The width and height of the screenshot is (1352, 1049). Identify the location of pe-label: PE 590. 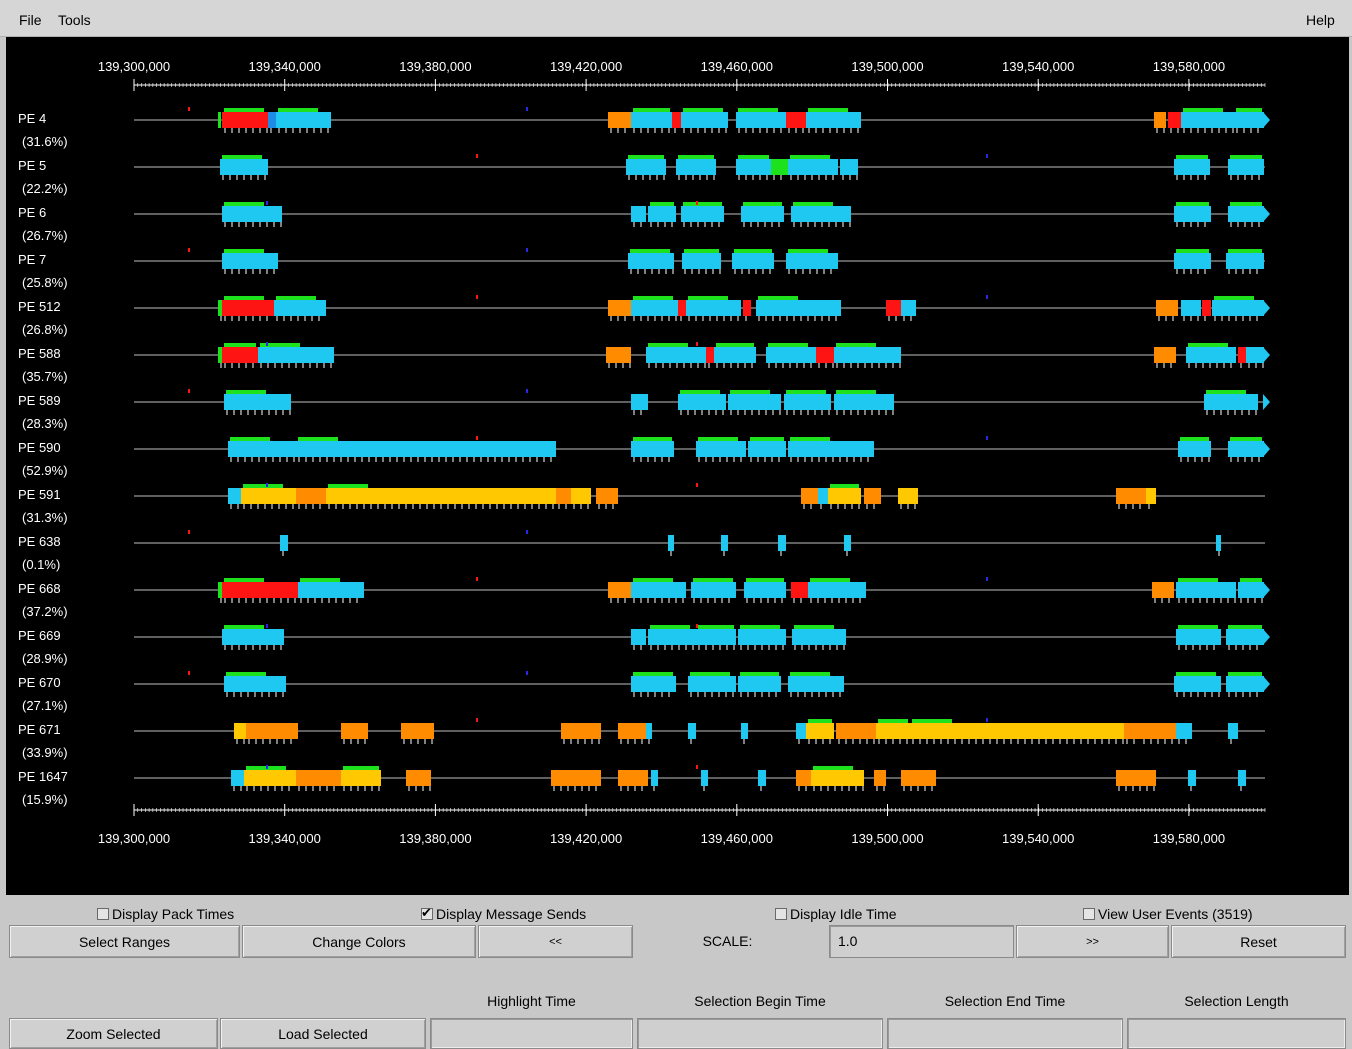
(39, 447).